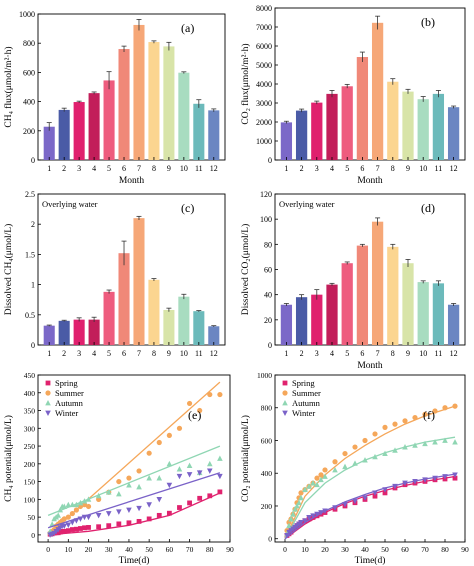  What do you see at coordinates (49, 168) in the screenshot?
I see `panel-a-xtick-label-1: 1` at bounding box center [49, 168].